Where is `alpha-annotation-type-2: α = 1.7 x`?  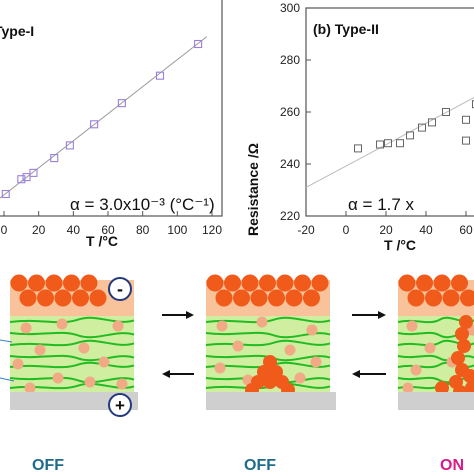
alpha-annotation-type-2: α = 1.7 x is located at coordinates (381, 204).